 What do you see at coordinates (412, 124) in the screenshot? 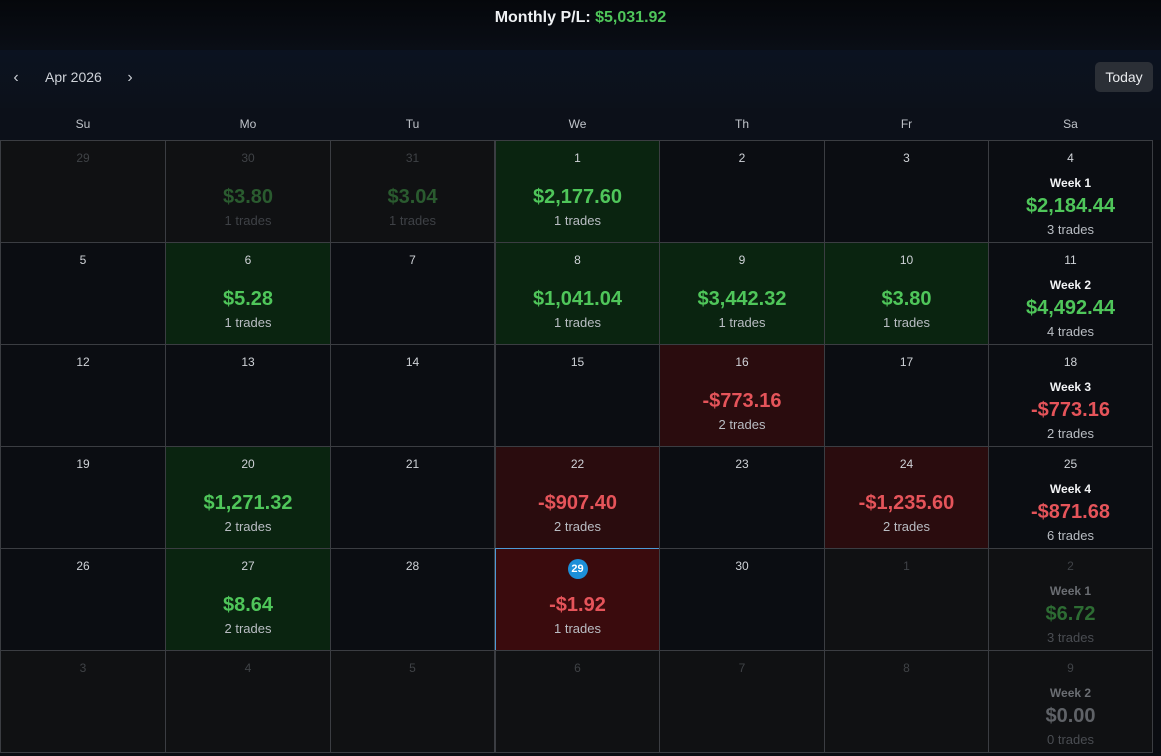
I see `weekday-label: Tu` at bounding box center [412, 124].